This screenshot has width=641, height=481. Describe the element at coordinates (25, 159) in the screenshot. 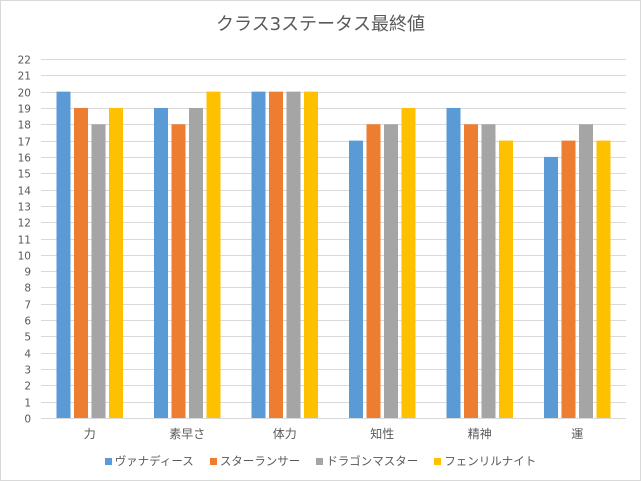

I see `y-tick-label: 16` at that location.